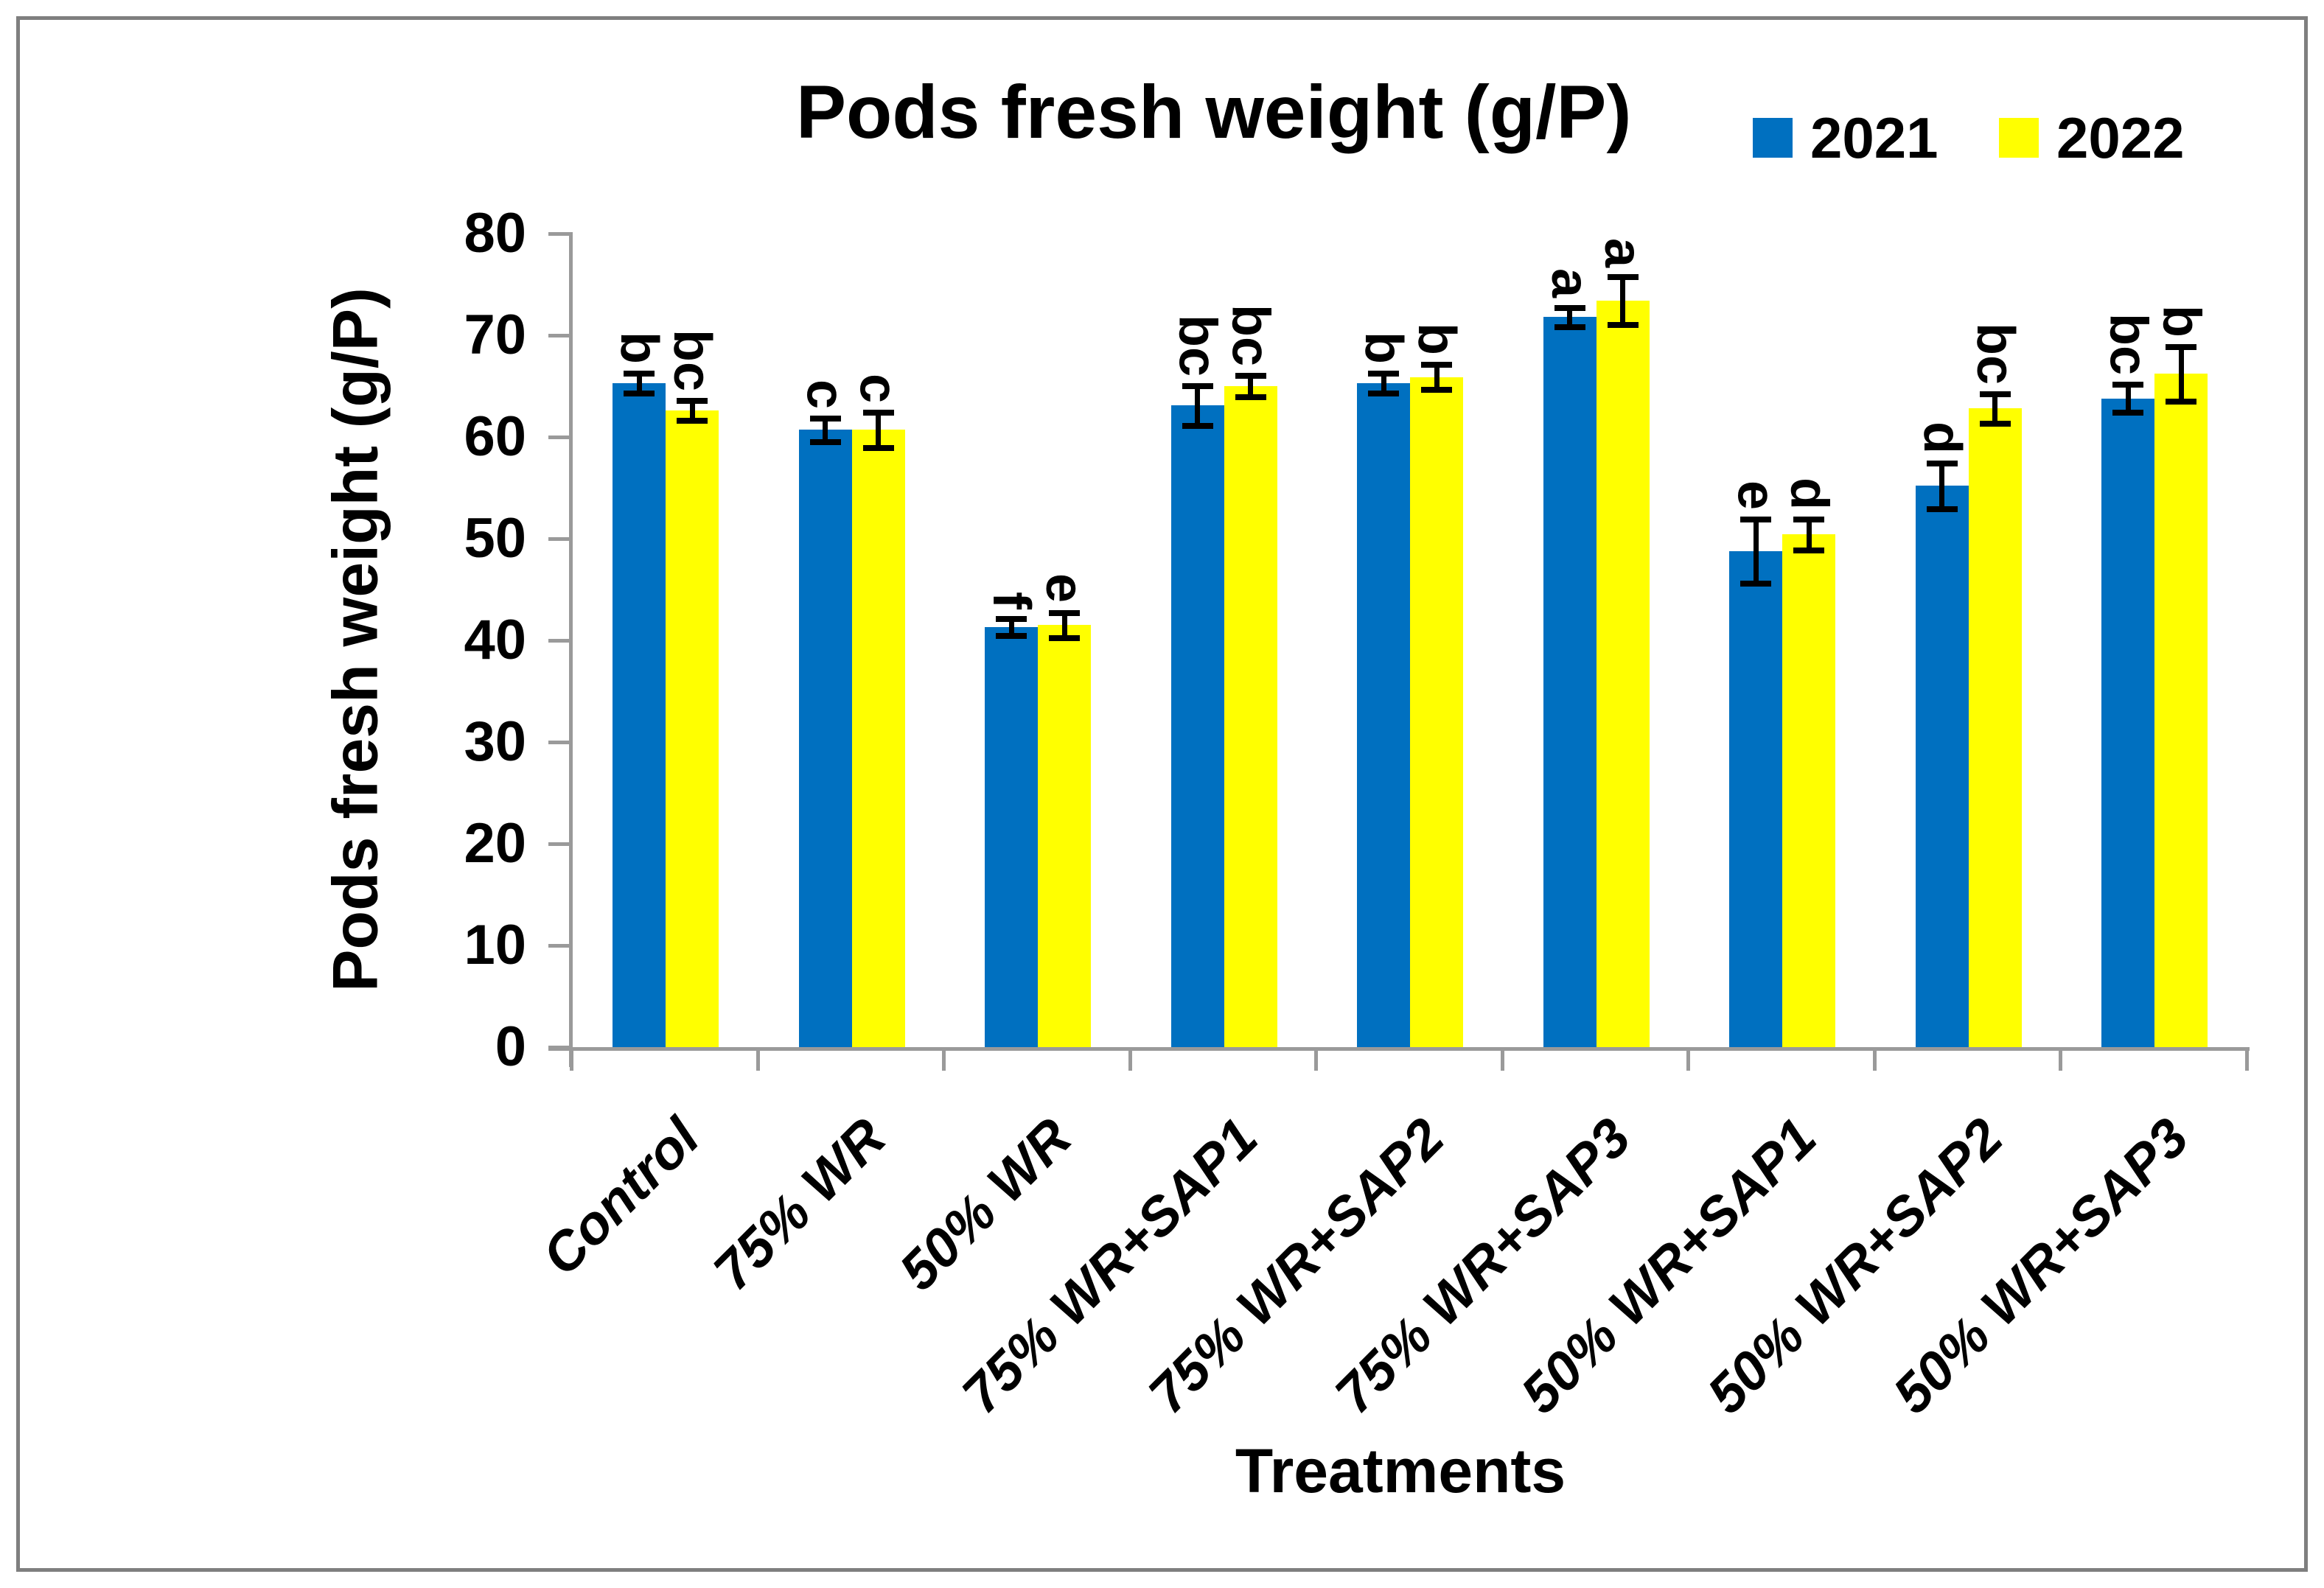 This screenshot has width=2324, height=1588. I want to click on bar-2022-75-wr-sap3, so click(1623, 674).